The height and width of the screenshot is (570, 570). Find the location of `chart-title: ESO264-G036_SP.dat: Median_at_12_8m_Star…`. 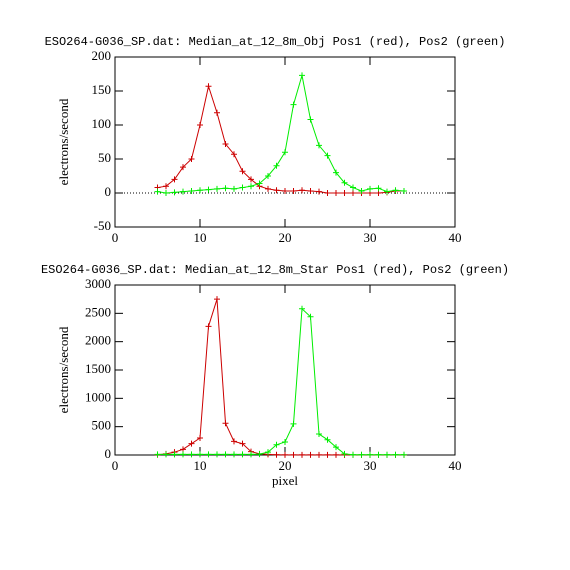

chart-title: ESO264-G036_SP.dat: Median_at_12_8m_Star… is located at coordinates (275, 270).